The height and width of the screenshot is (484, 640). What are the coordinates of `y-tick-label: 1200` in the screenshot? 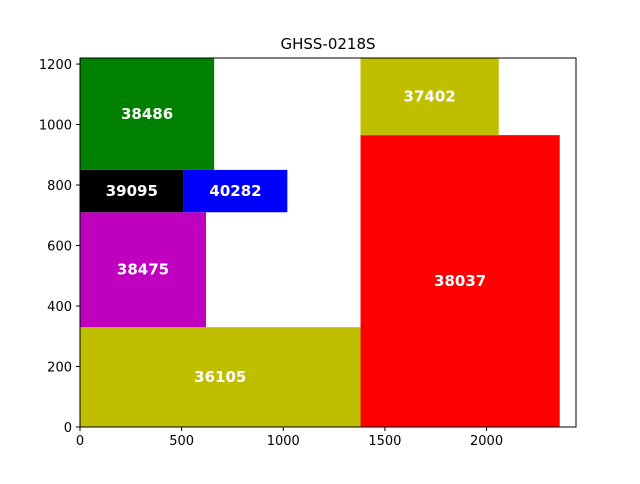 It's located at (55, 65).